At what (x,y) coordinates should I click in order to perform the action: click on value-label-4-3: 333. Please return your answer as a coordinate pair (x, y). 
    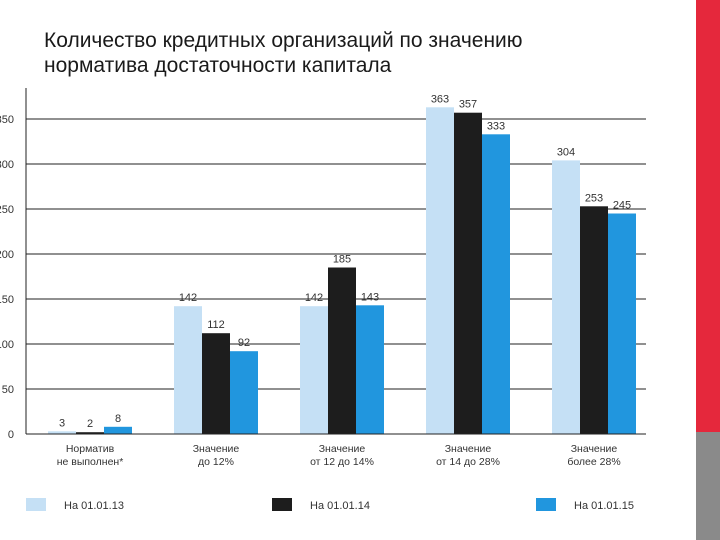
    Looking at the image, I should click on (496, 126).